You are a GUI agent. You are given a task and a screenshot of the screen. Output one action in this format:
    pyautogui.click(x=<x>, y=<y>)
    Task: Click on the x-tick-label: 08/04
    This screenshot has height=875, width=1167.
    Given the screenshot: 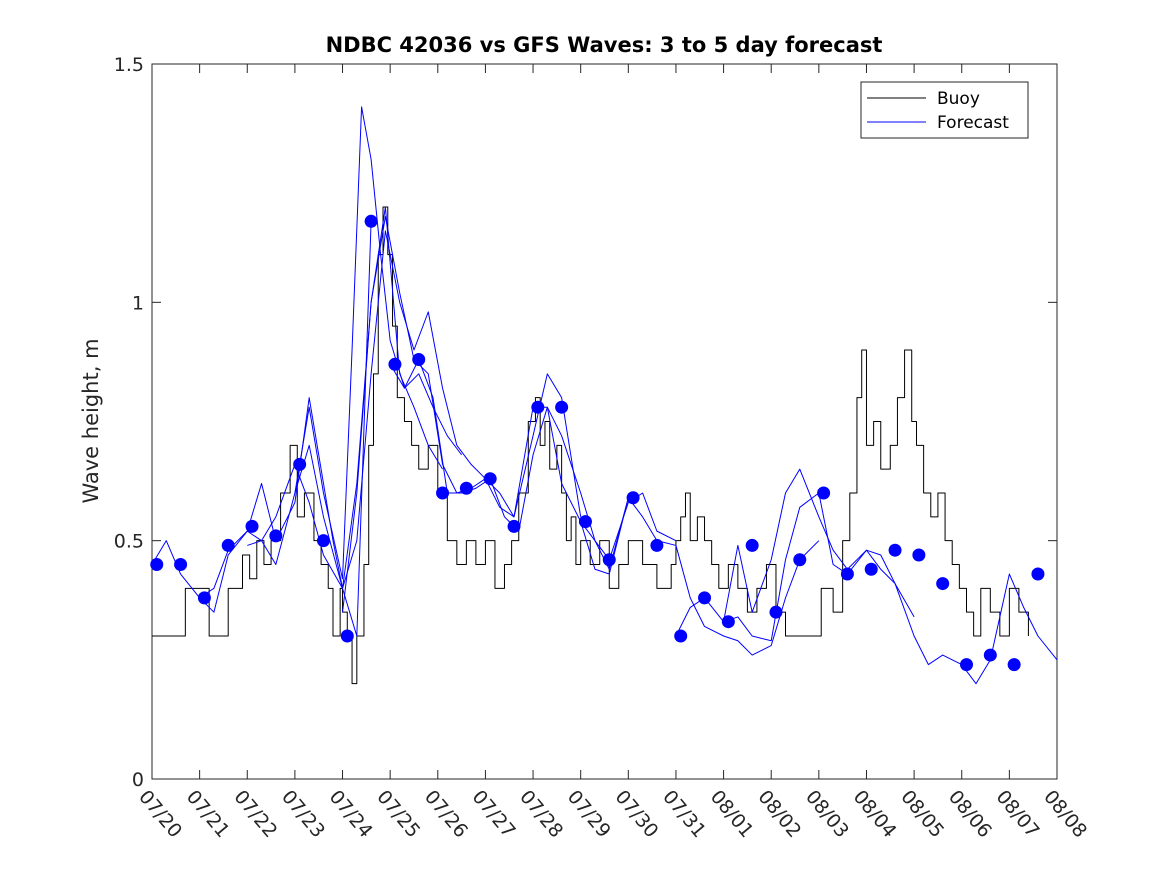 What is the action you would take?
    pyautogui.click(x=875, y=814)
    